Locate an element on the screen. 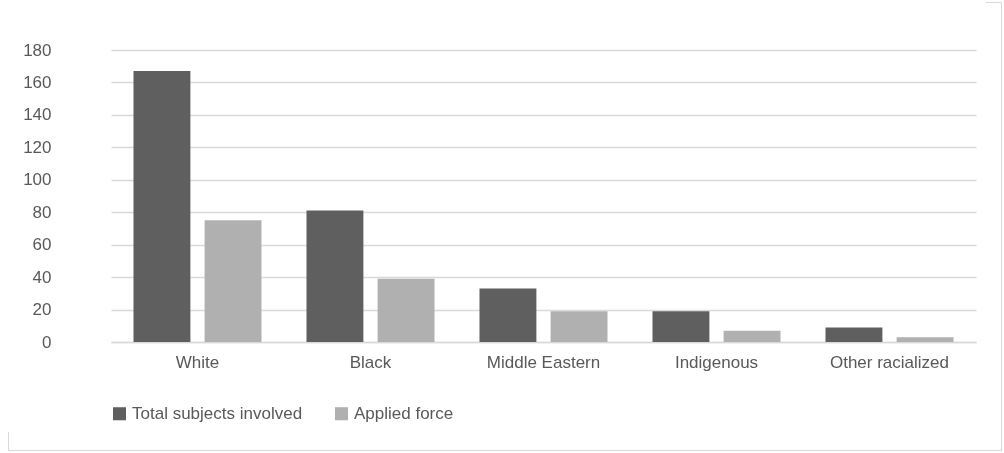 This screenshot has height=453, width=1004. y-tick-label: 80 is located at coordinates (42, 212).